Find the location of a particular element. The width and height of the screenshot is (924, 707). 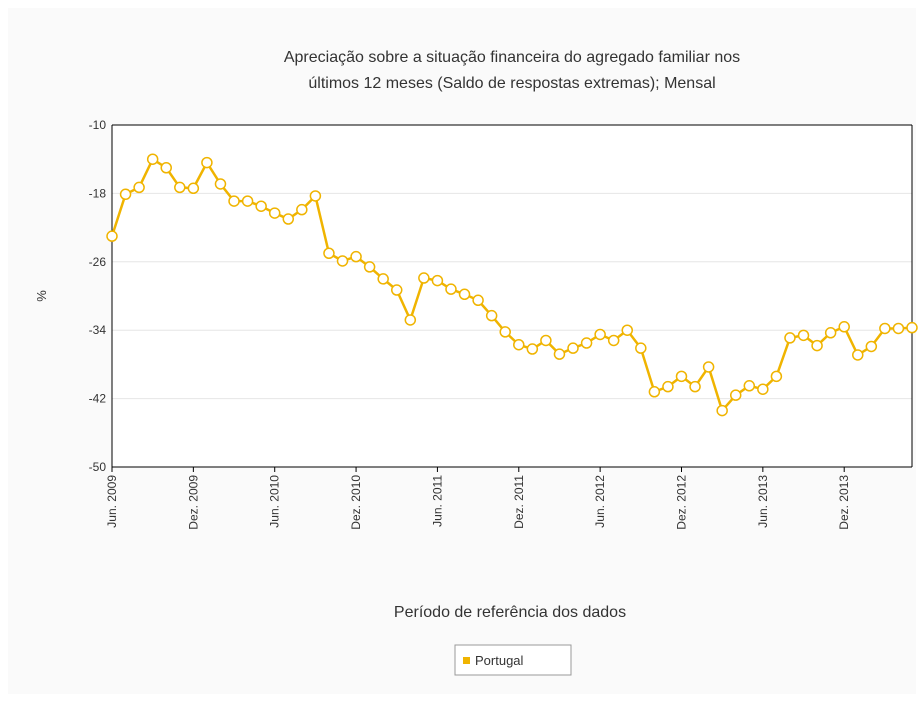

x-tick-label: Jun. 2009 is located at coordinates (112, 501).